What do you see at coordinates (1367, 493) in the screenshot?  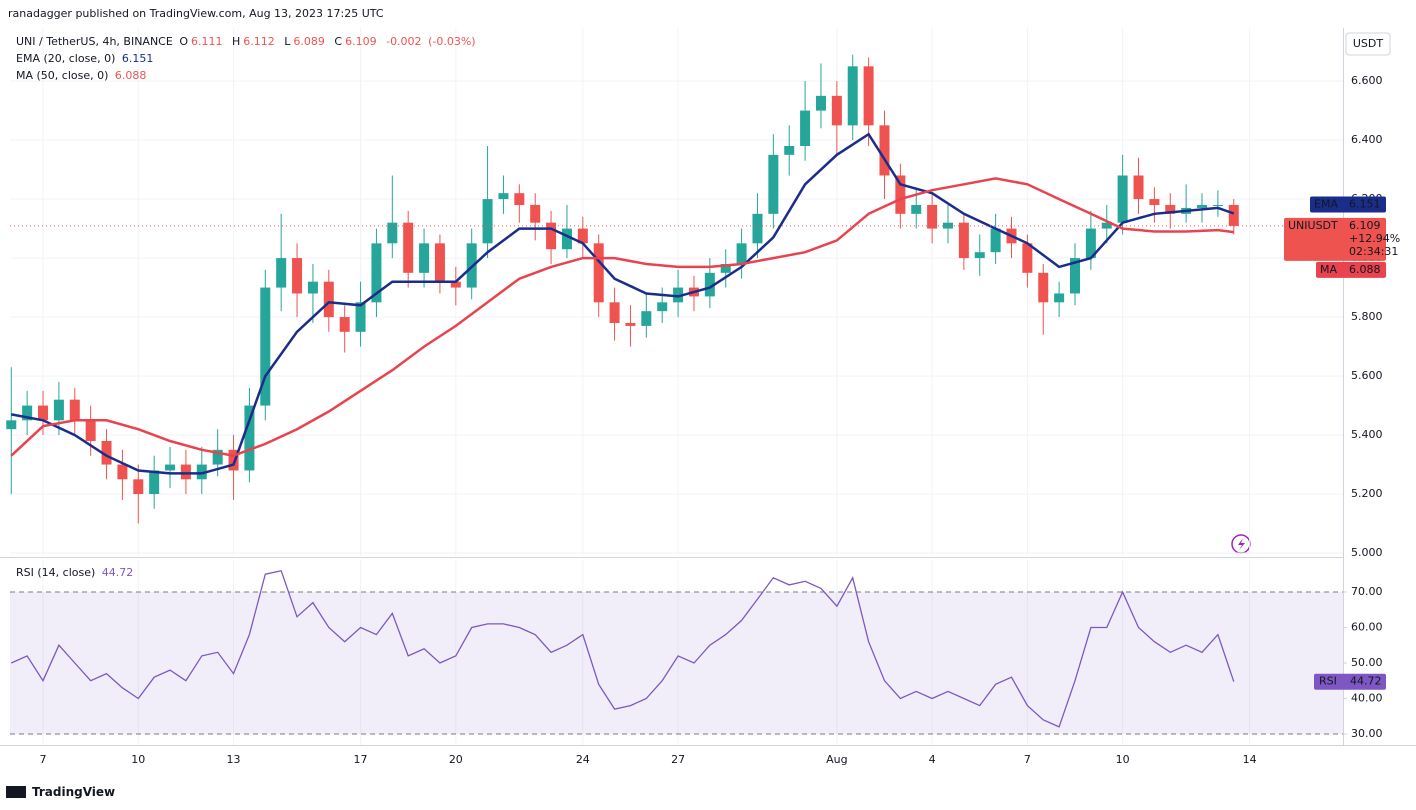 I see `y-tick-label: 5.200` at bounding box center [1367, 493].